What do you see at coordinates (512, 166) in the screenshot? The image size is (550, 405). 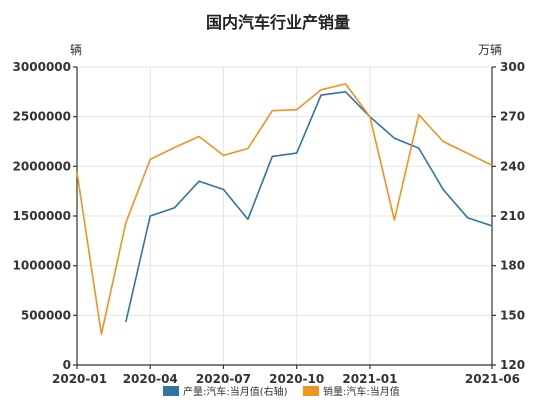 I see `y-right-tick-label: 240` at bounding box center [512, 166].